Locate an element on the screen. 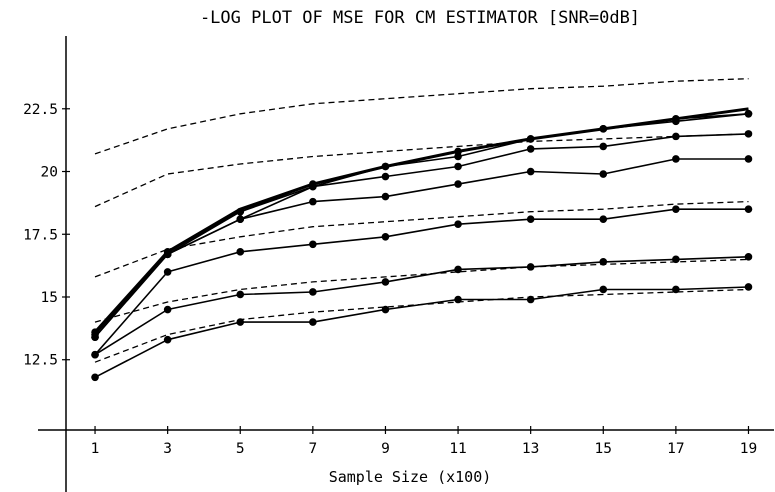 The width and height of the screenshot is (775, 492). y-axis-ticks: 12.5 15 17.5 20 22.5 is located at coordinates (46, 235).